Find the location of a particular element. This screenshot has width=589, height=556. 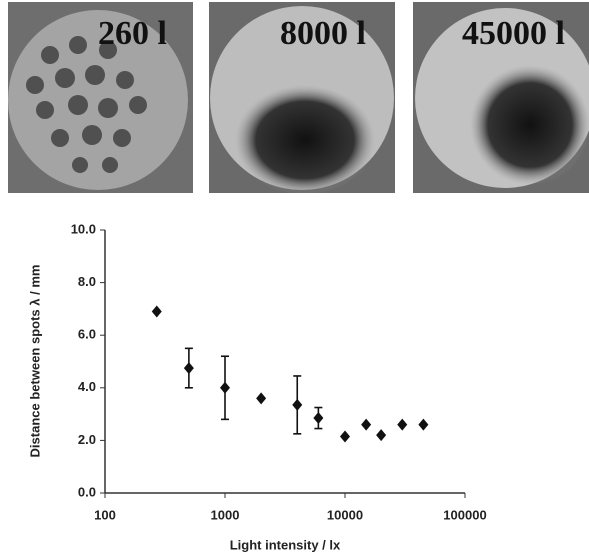

y-tick-label: 0.0 is located at coordinates (87, 491).